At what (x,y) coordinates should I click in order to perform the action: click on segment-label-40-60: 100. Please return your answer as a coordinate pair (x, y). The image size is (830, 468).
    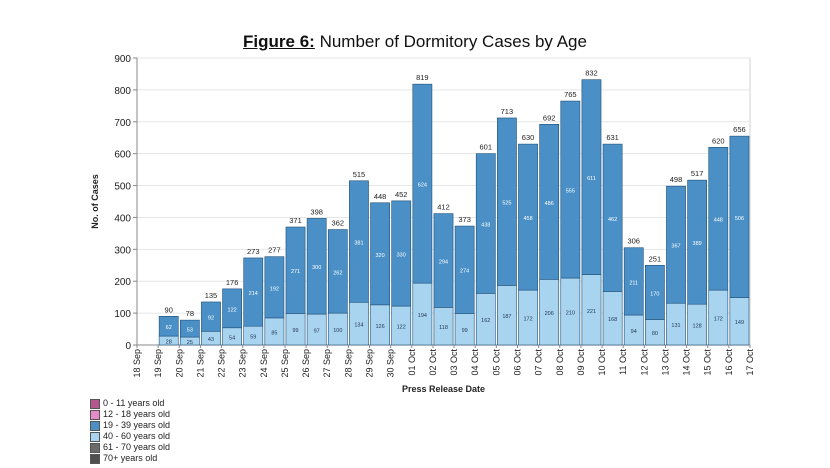
    Looking at the image, I should click on (337, 331).